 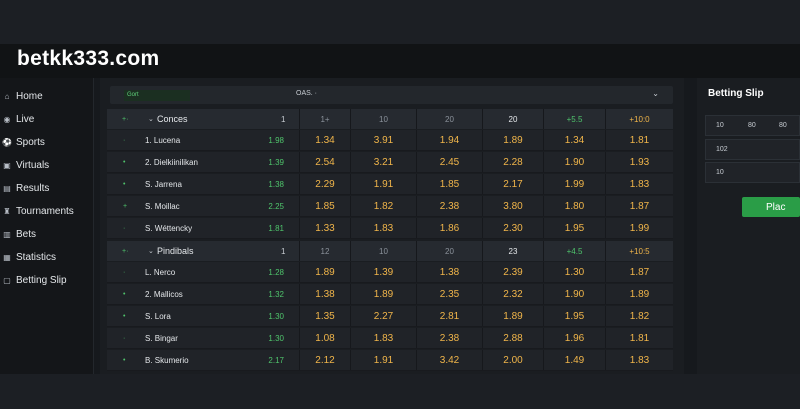 I want to click on odds-cell: 2.29, so click(x=324, y=184).